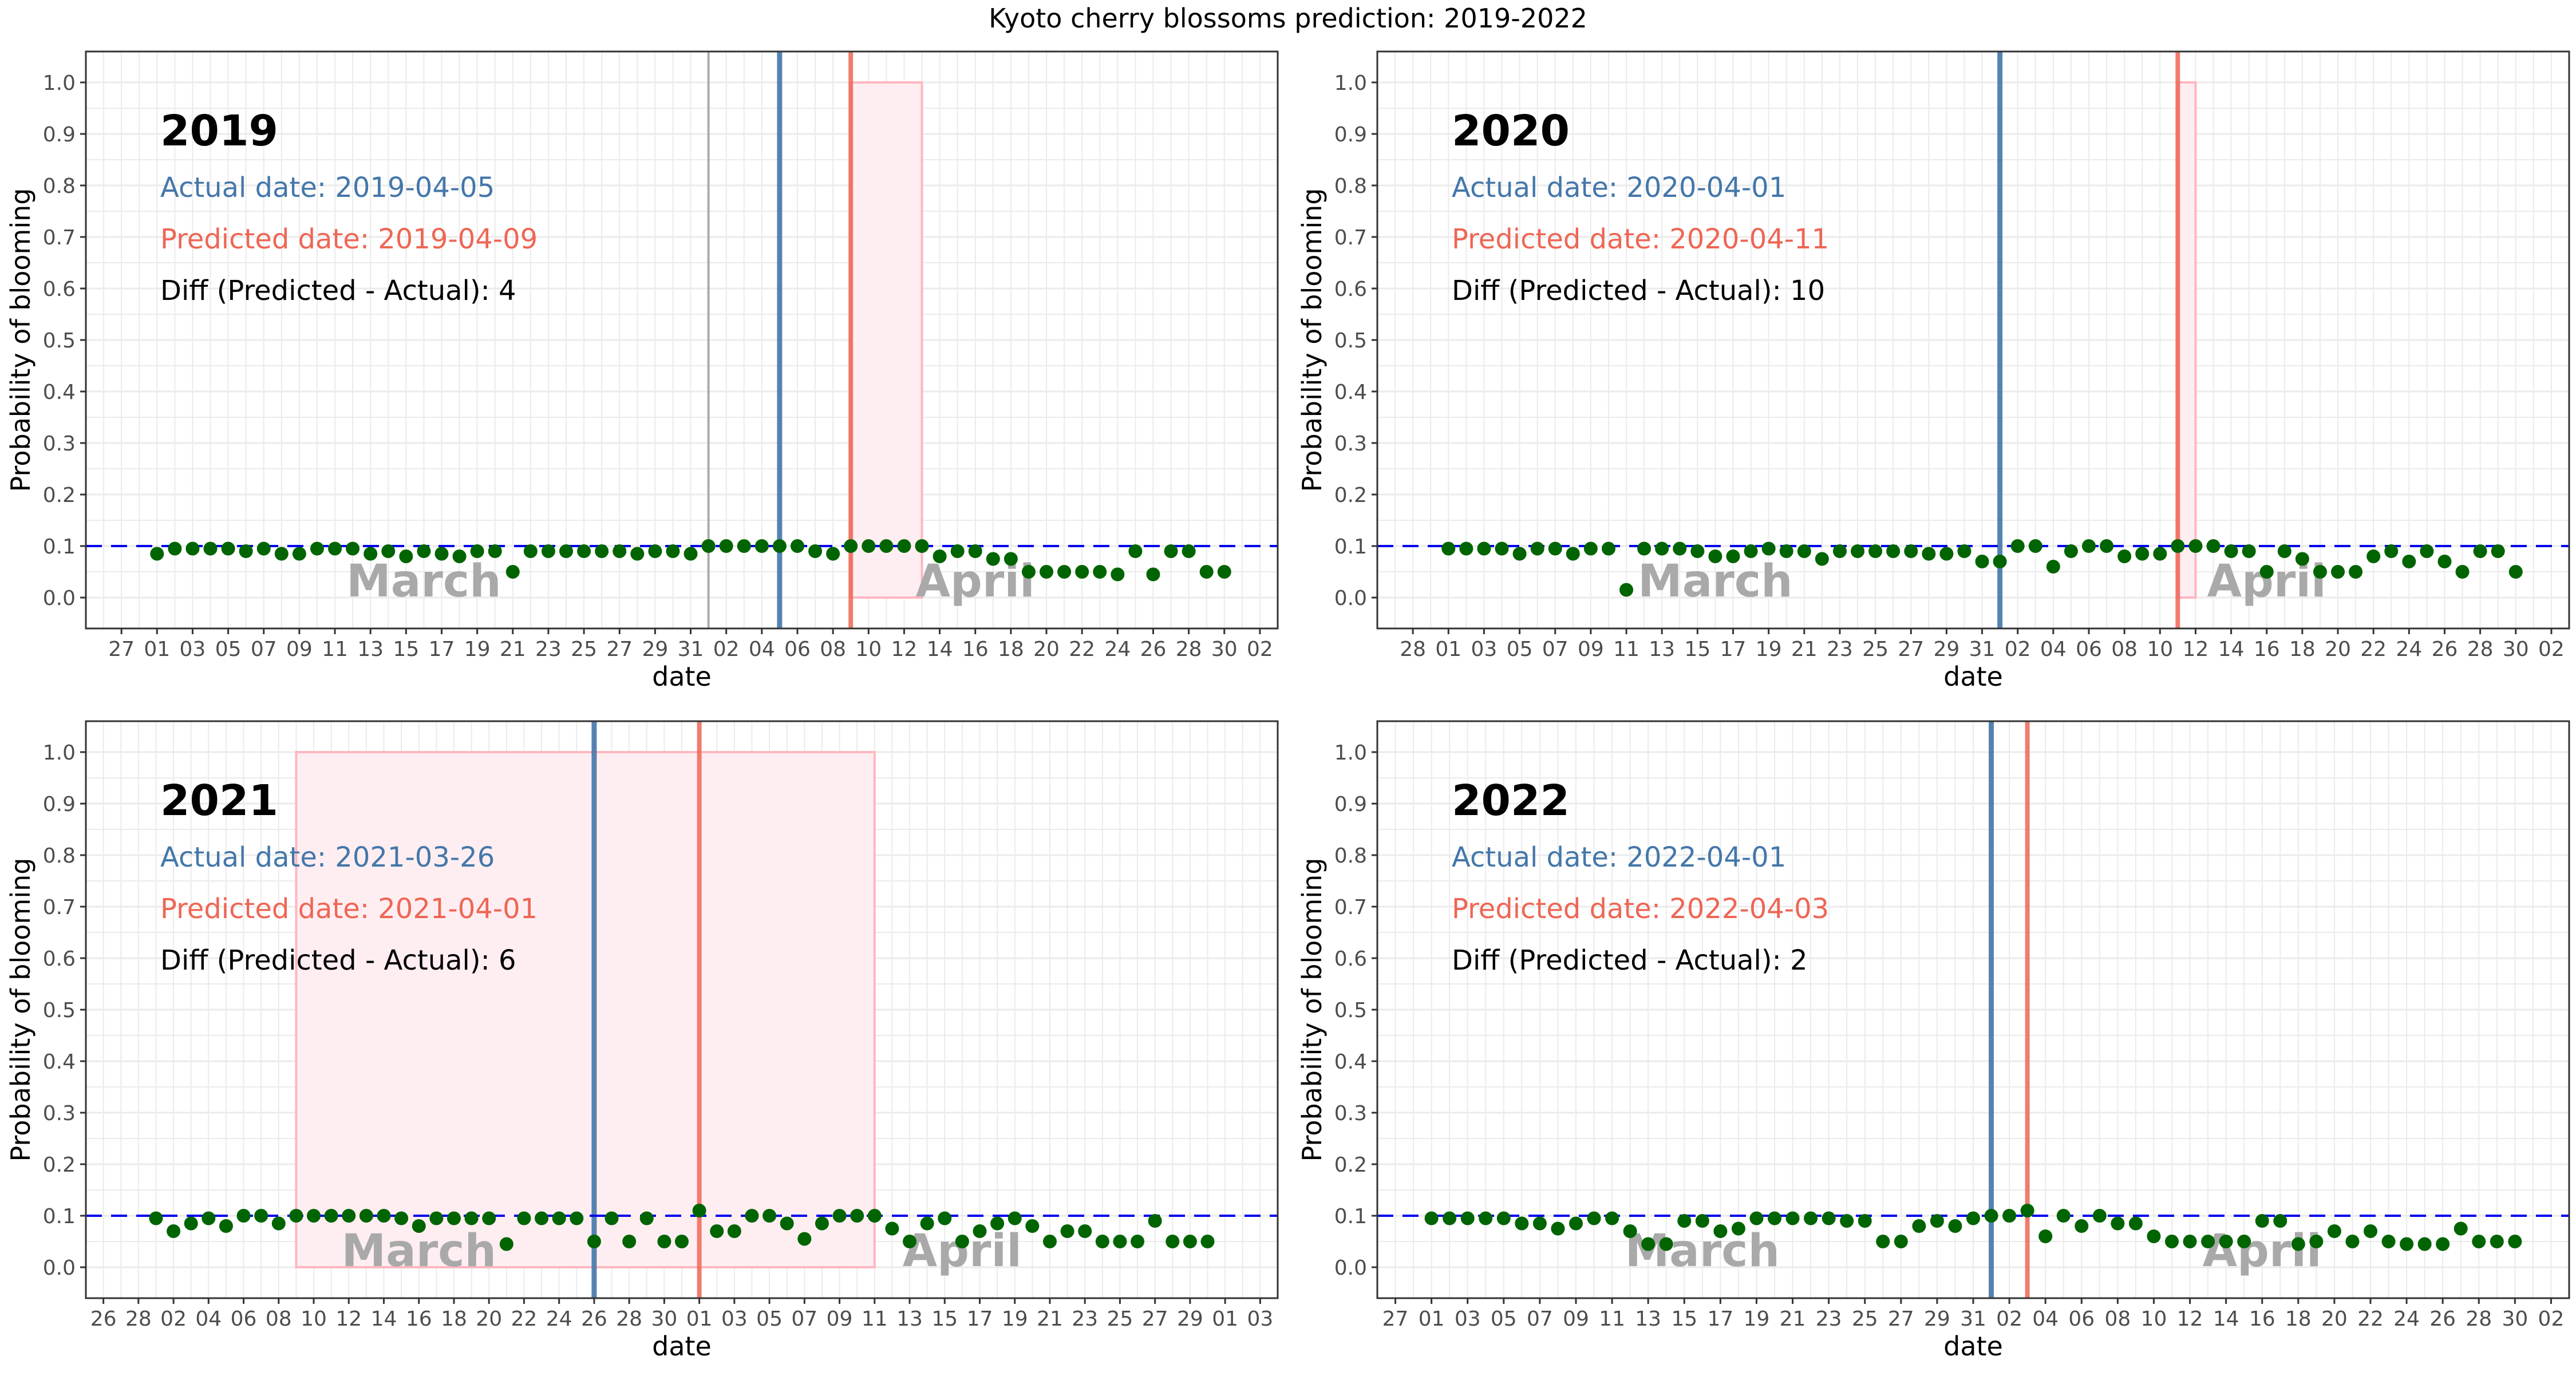 The width and height of the screenshot is (2576, 1376). Describe the element at coordinates (299, 650) in the screenshot. I see `x-tick-label: 09` at that location.